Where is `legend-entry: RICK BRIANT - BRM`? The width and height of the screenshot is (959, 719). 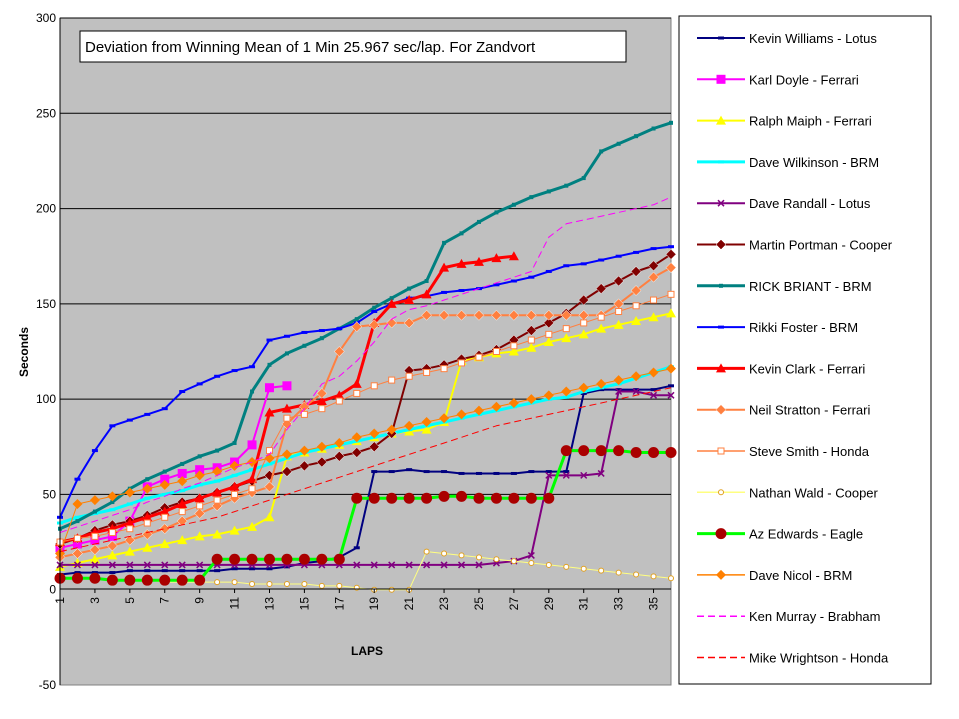
legend-entry: RICK BRIANT - BRM is located at coordinates (784, 286).